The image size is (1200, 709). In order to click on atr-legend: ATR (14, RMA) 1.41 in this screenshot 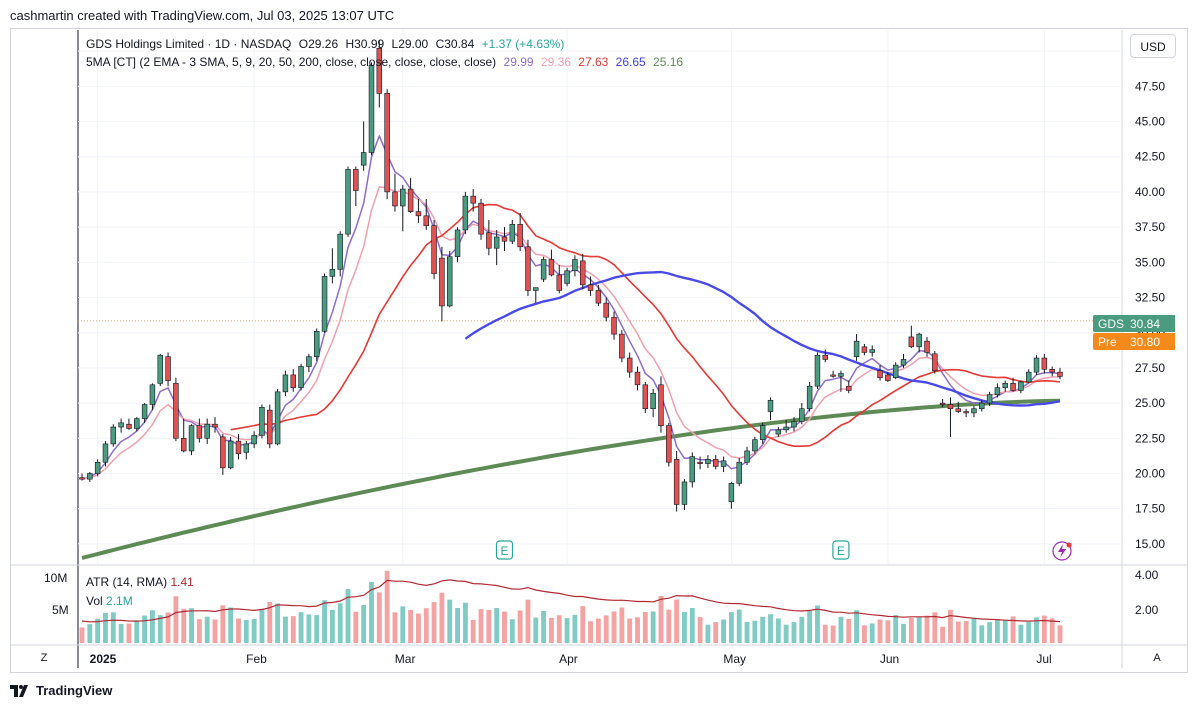, I will do `click(140, 582)`.